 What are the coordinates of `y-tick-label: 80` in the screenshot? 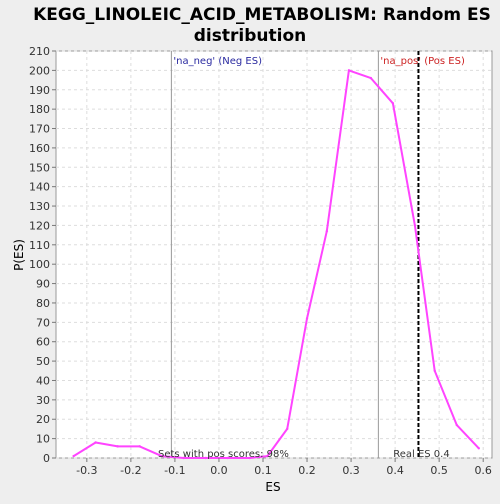 It's located at (43, 303).